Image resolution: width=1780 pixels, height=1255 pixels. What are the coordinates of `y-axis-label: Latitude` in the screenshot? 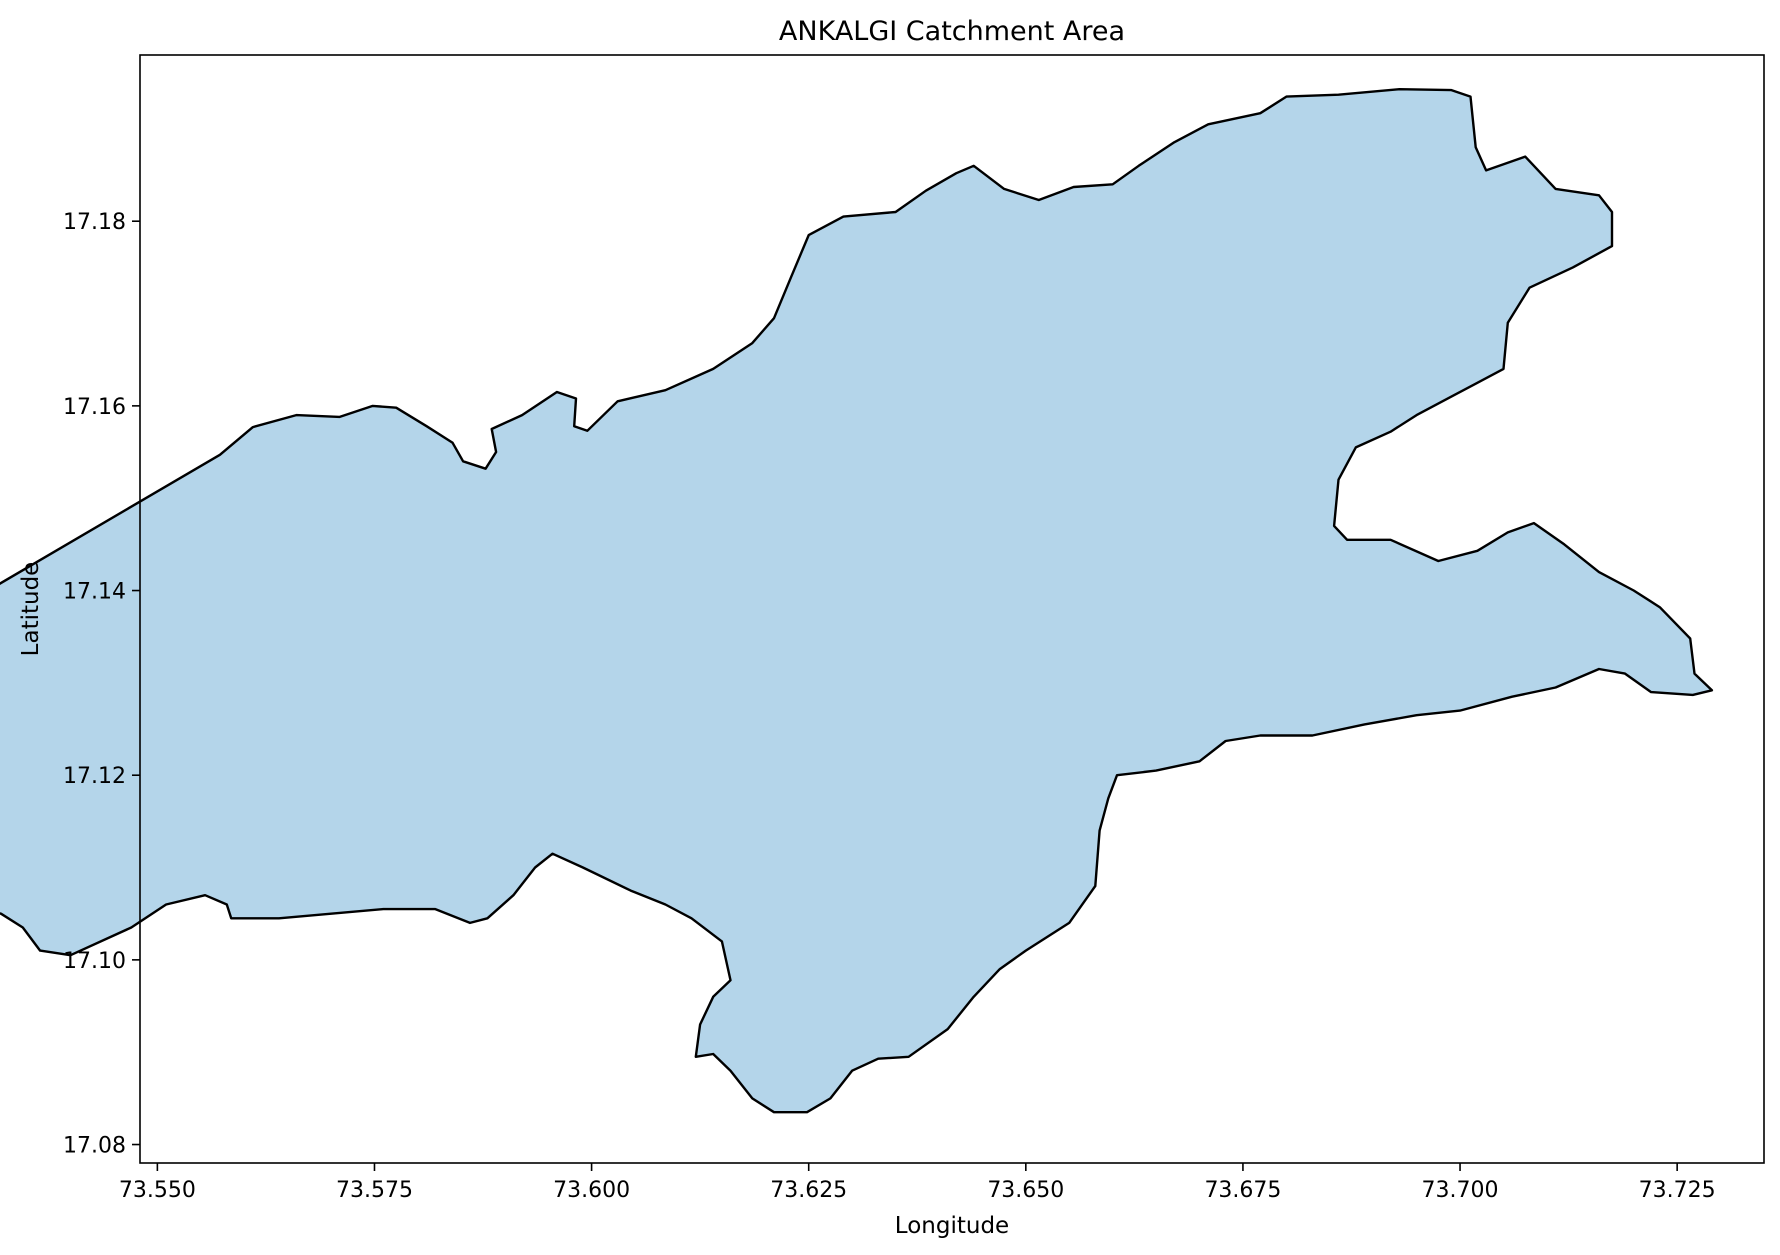 It's located at (31, 609).